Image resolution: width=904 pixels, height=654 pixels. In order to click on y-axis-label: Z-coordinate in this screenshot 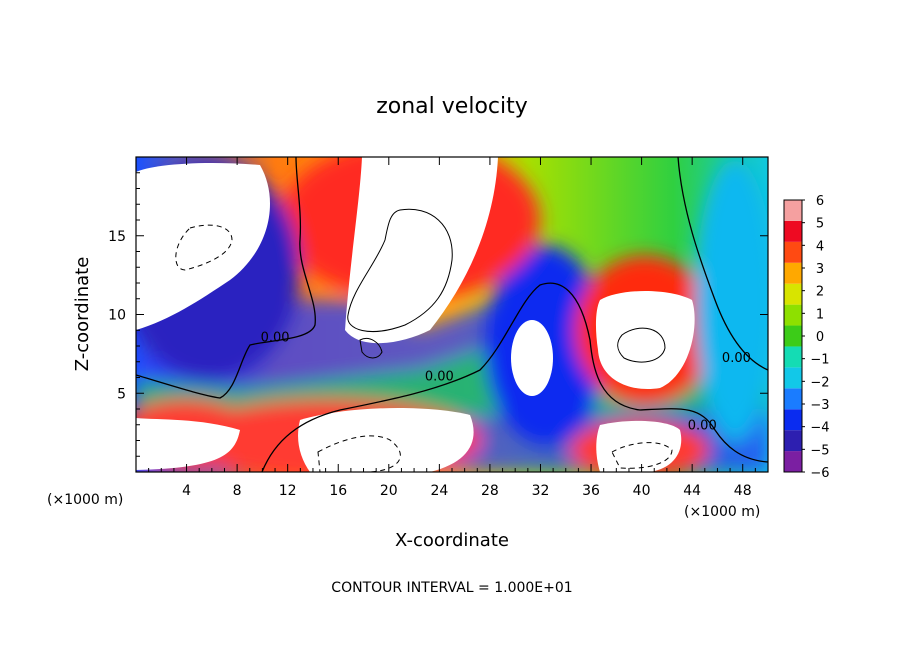, I will do `click(82, 314)`.